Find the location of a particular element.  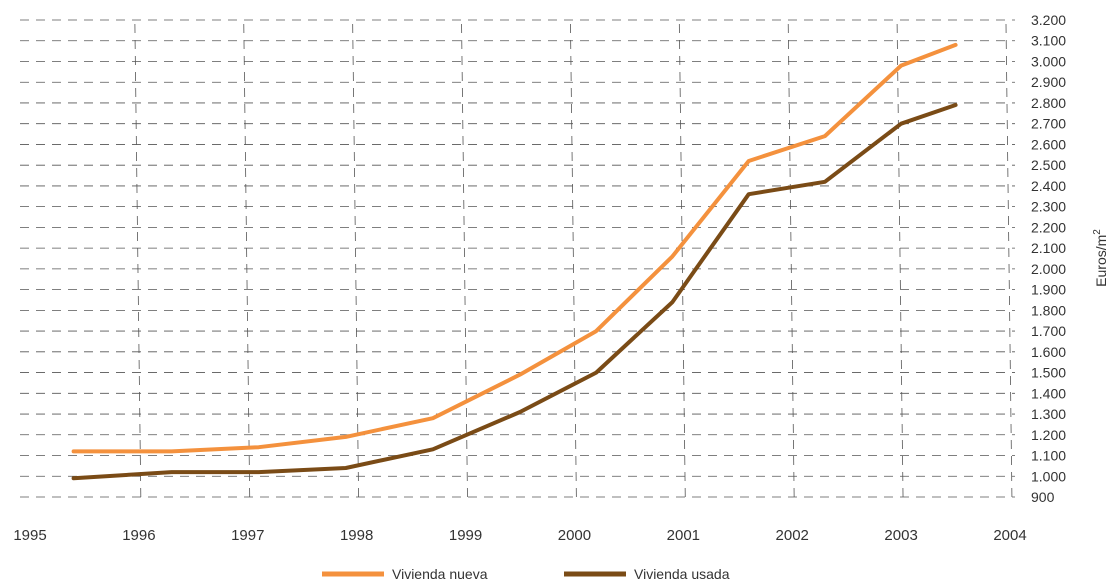

y-tick-label: 2.100 is located at coordinates (1048, 248).